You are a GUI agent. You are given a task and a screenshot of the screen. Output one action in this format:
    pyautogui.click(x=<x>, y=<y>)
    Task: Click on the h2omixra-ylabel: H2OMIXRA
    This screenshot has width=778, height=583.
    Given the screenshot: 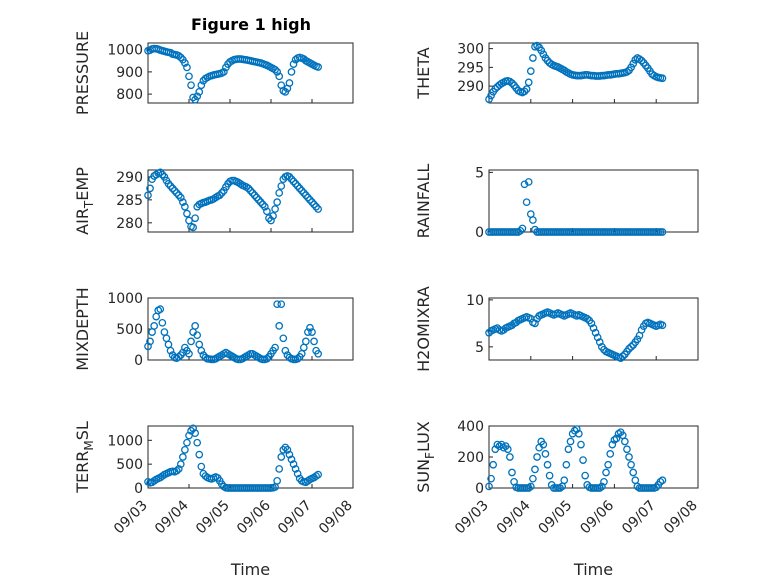 What is the action you would take?
    pyautogui.click(x=423, y=329)
    